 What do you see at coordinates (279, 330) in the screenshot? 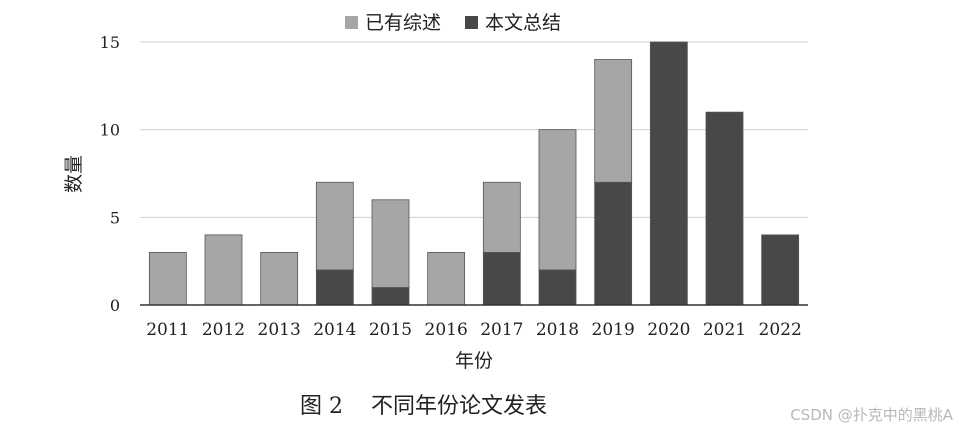
I see `x-tick-label: 2013` at bounding box center [279, 330].